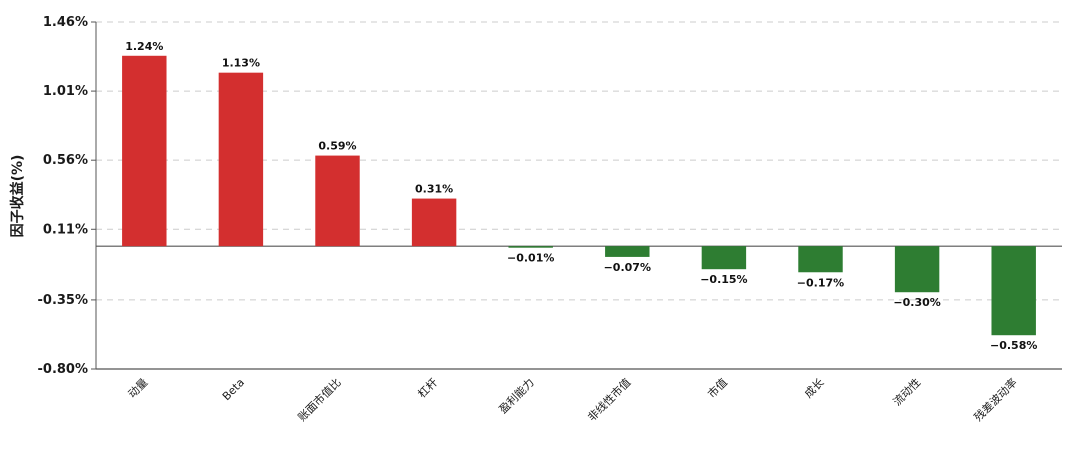 This screenshot has width=1080, height=456. What do you see at coordinates (995, 399) in the screenshot?
I see `x-tick-label: 残差波动率` at bounding box center [995, 399].